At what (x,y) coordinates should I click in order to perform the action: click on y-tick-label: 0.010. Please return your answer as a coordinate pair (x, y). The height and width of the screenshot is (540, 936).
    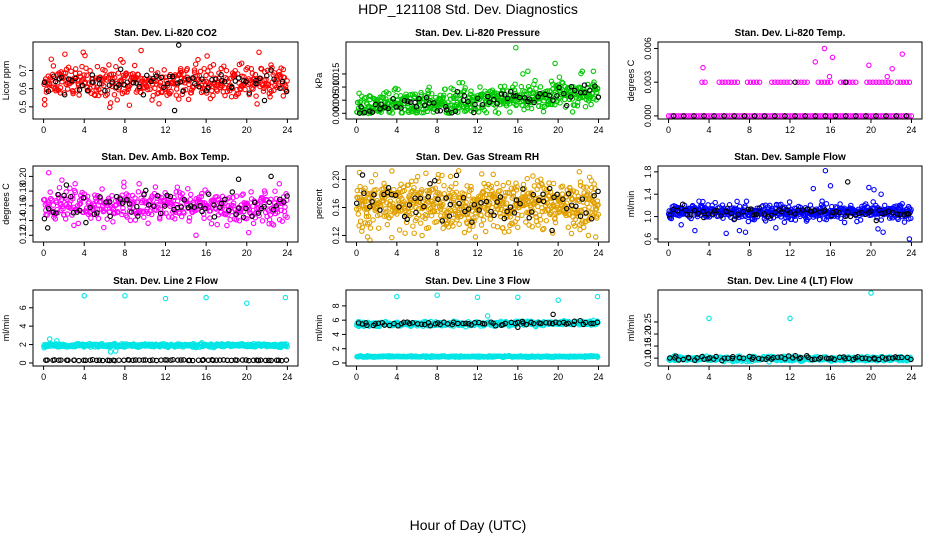
    Looking at the image, I should click on (336, 87).